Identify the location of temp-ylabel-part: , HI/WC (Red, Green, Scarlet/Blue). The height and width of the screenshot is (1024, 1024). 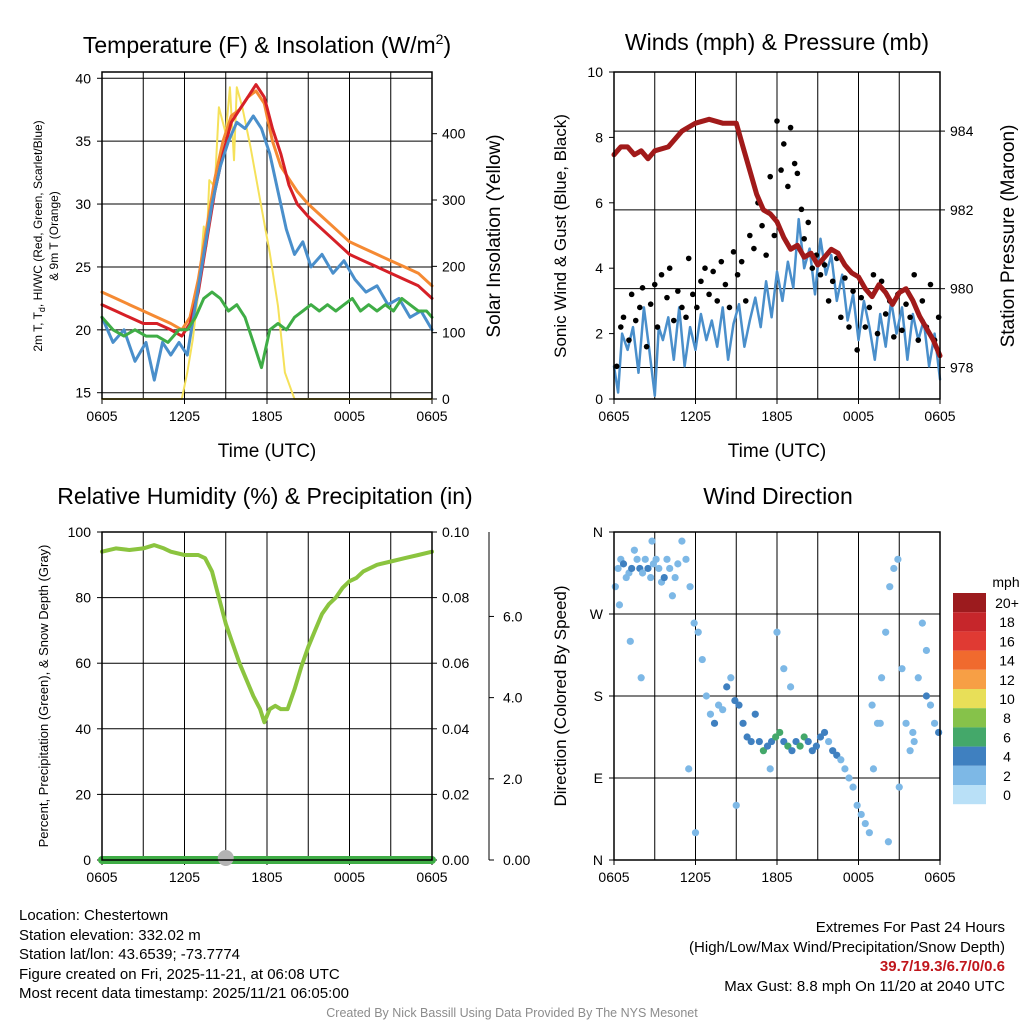
(38, 213).